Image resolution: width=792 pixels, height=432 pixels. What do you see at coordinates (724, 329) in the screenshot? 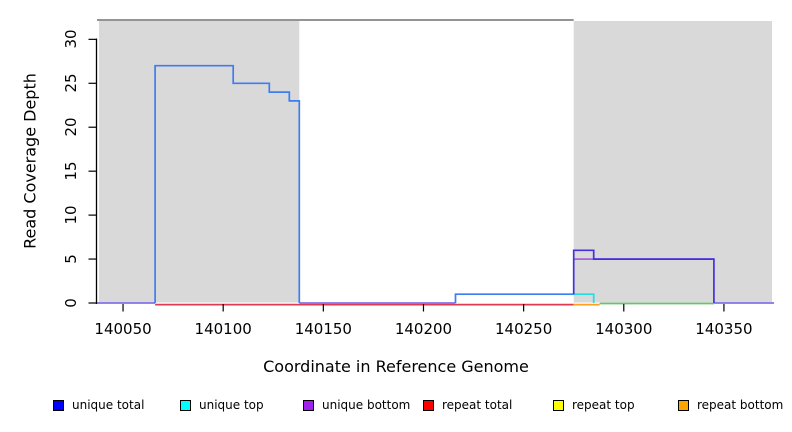
I see `x-tick-label: 140350` at bounding box center [724, 329].